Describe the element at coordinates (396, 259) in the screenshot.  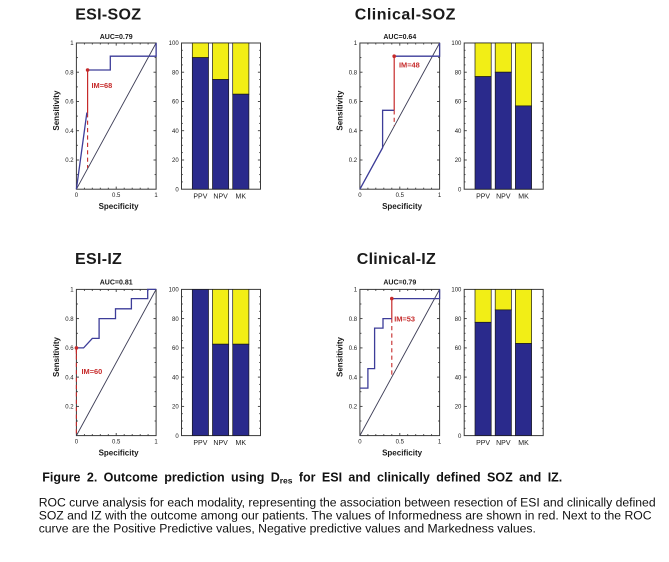
I see `svg-text: Clinical-IZ` at that location.